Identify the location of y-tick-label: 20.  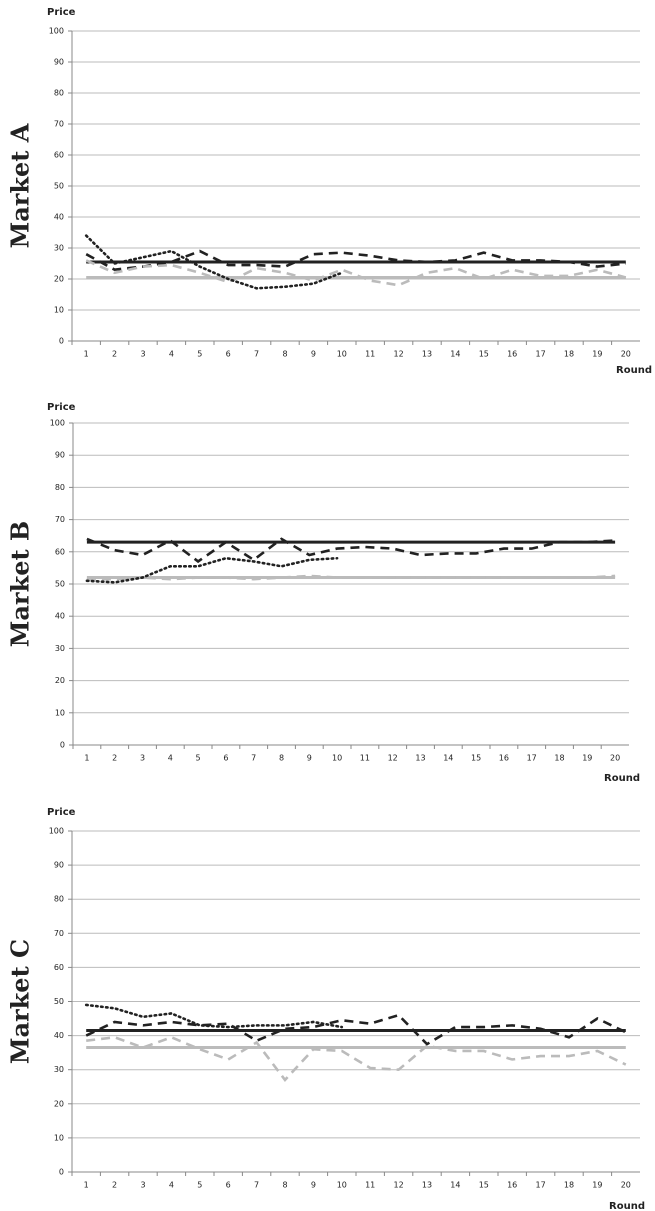
(59, 1103).